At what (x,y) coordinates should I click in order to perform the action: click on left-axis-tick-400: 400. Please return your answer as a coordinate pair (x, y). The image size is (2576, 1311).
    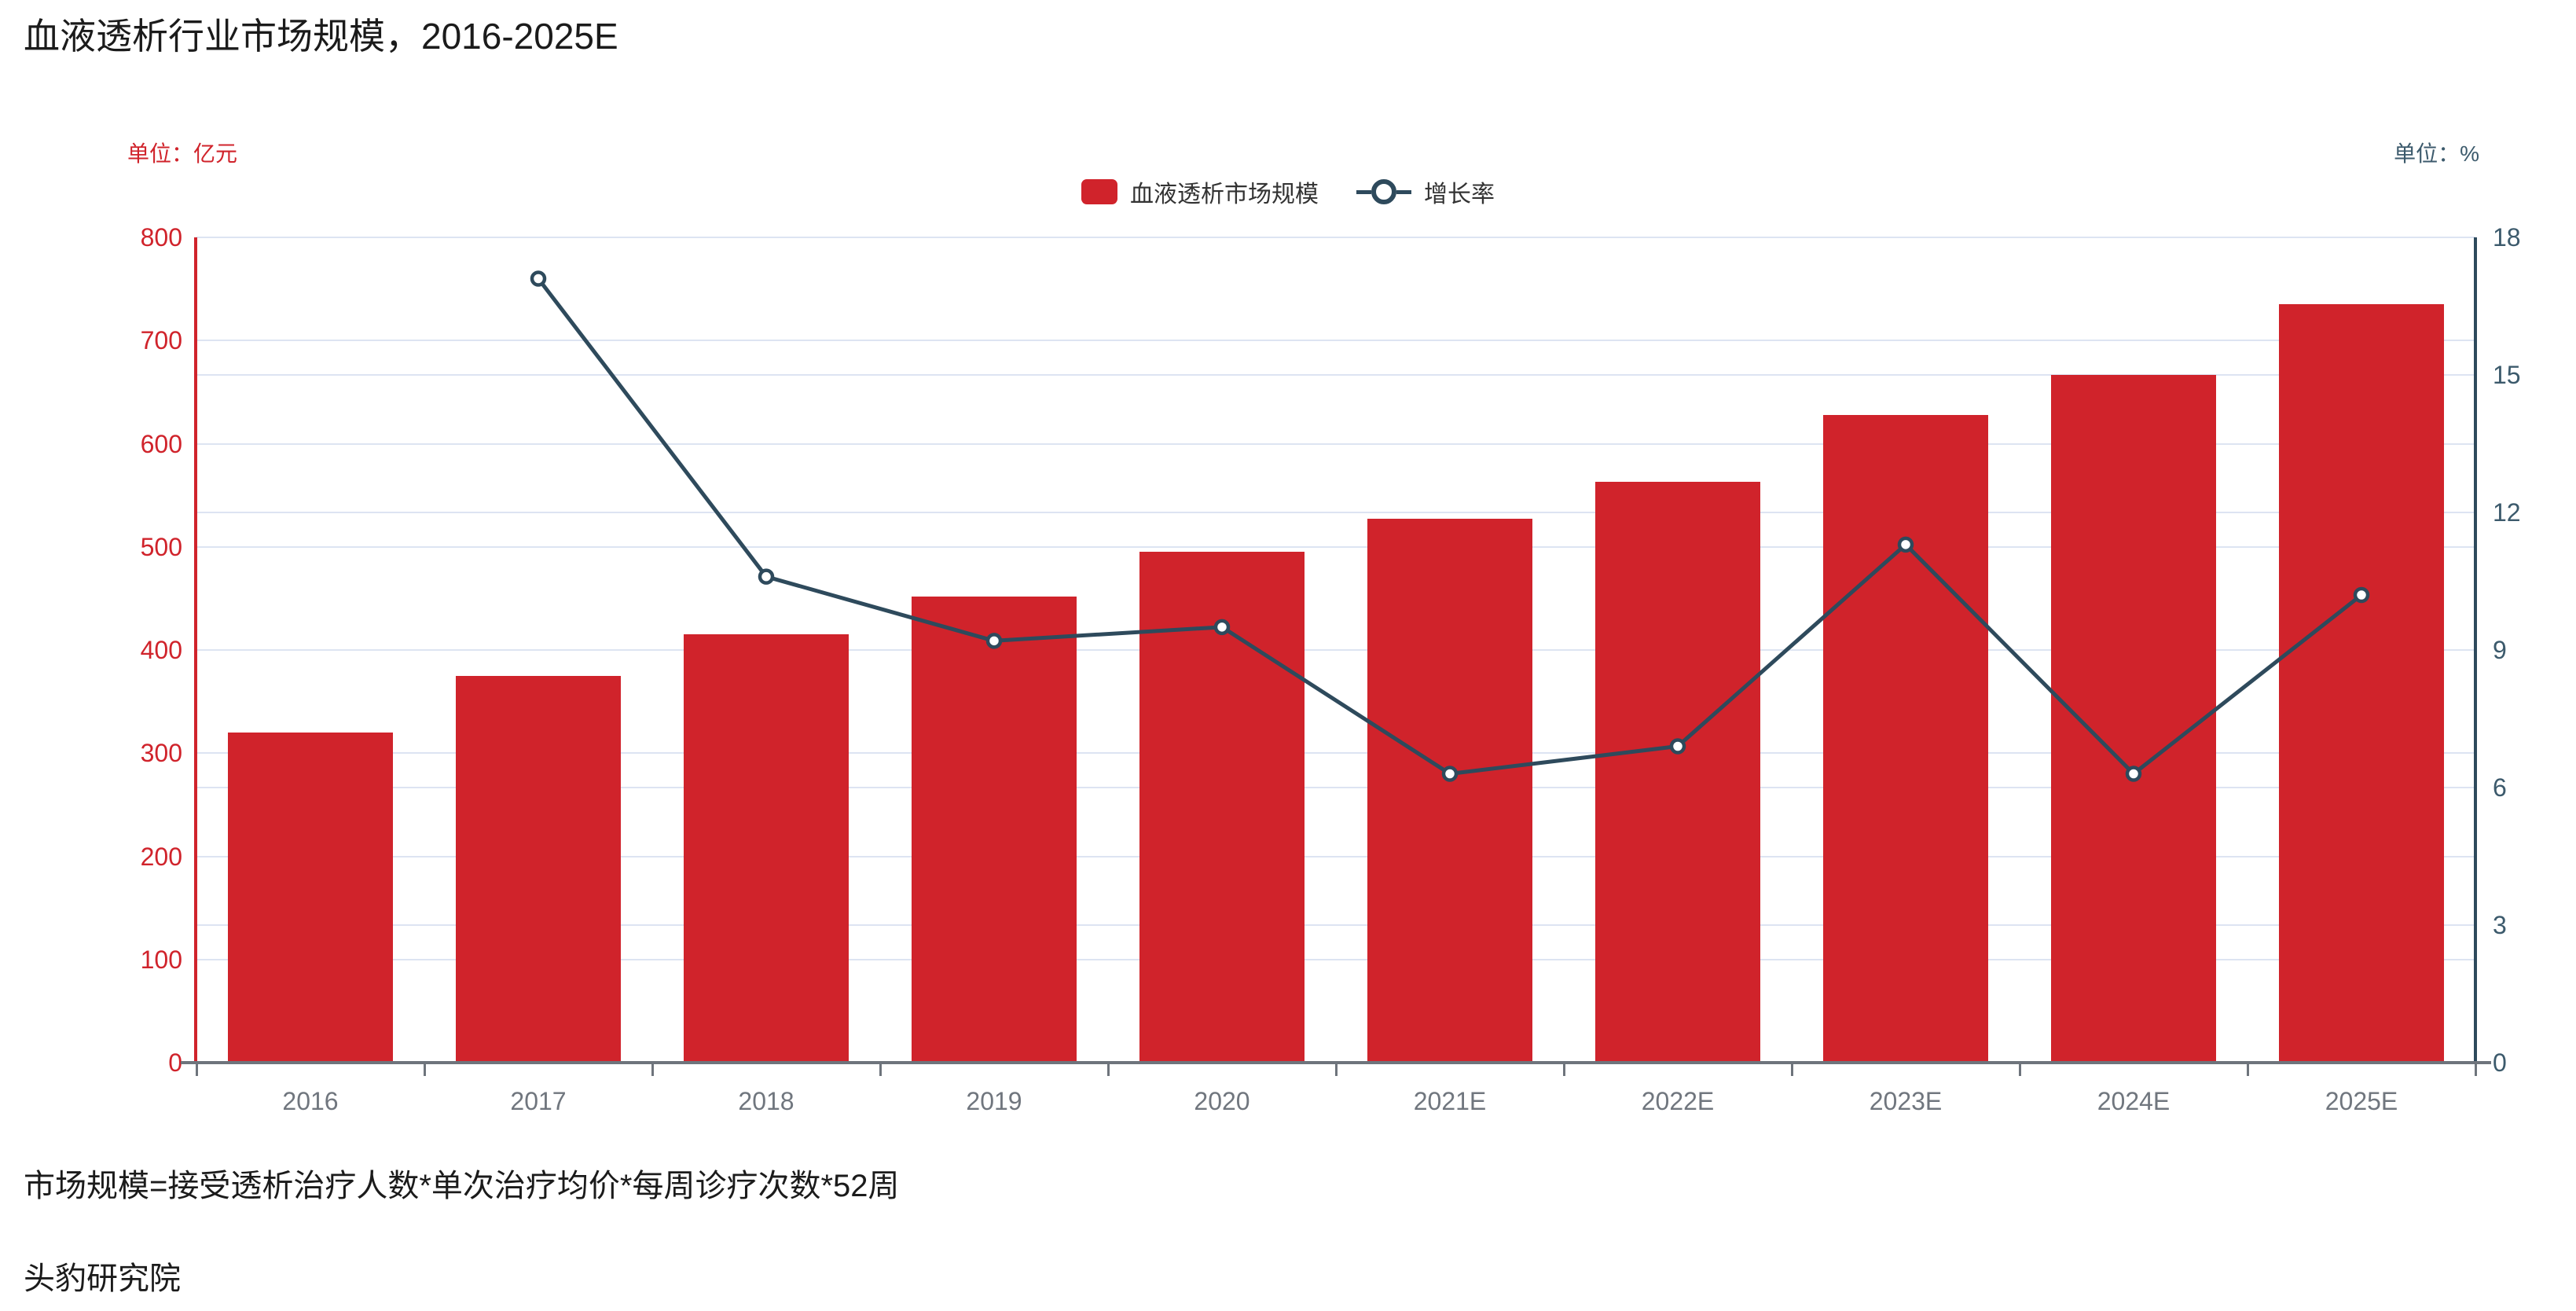
    Looking at the image, I should click on (161, 650).